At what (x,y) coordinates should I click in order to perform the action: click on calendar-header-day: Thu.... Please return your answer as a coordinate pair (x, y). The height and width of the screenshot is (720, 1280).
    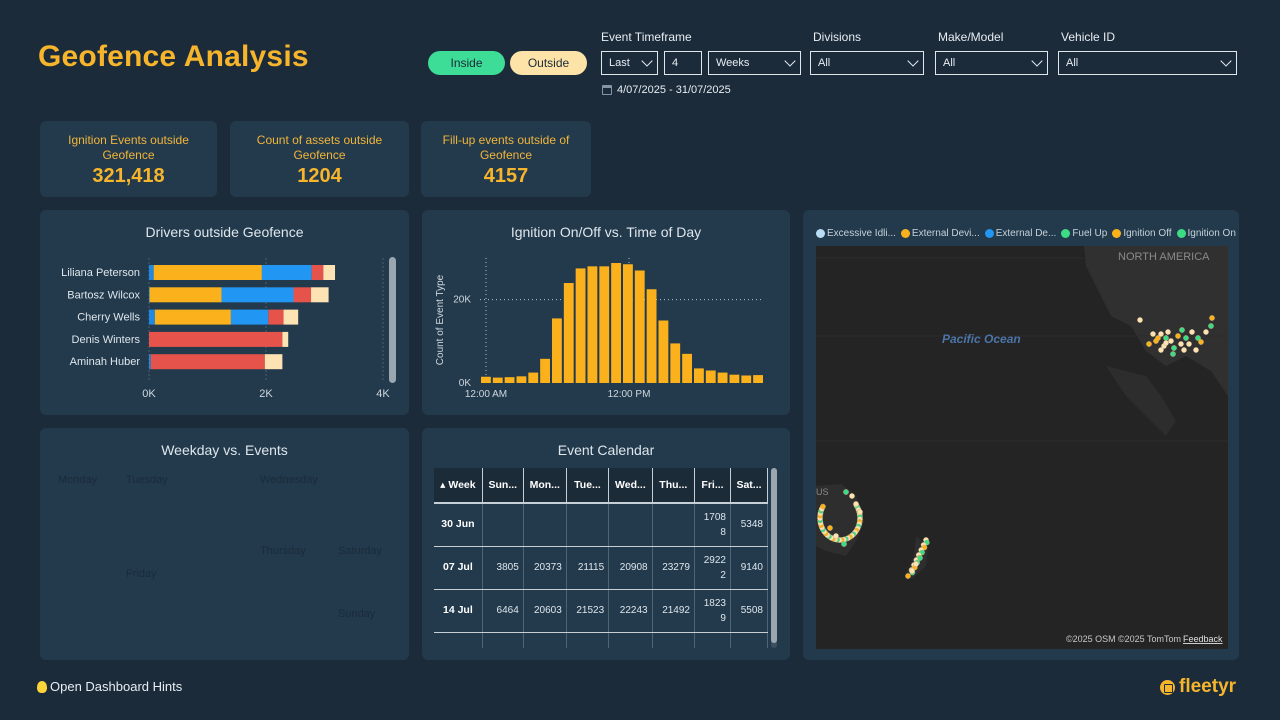
    Looking at the image, I should click on (674, 486).